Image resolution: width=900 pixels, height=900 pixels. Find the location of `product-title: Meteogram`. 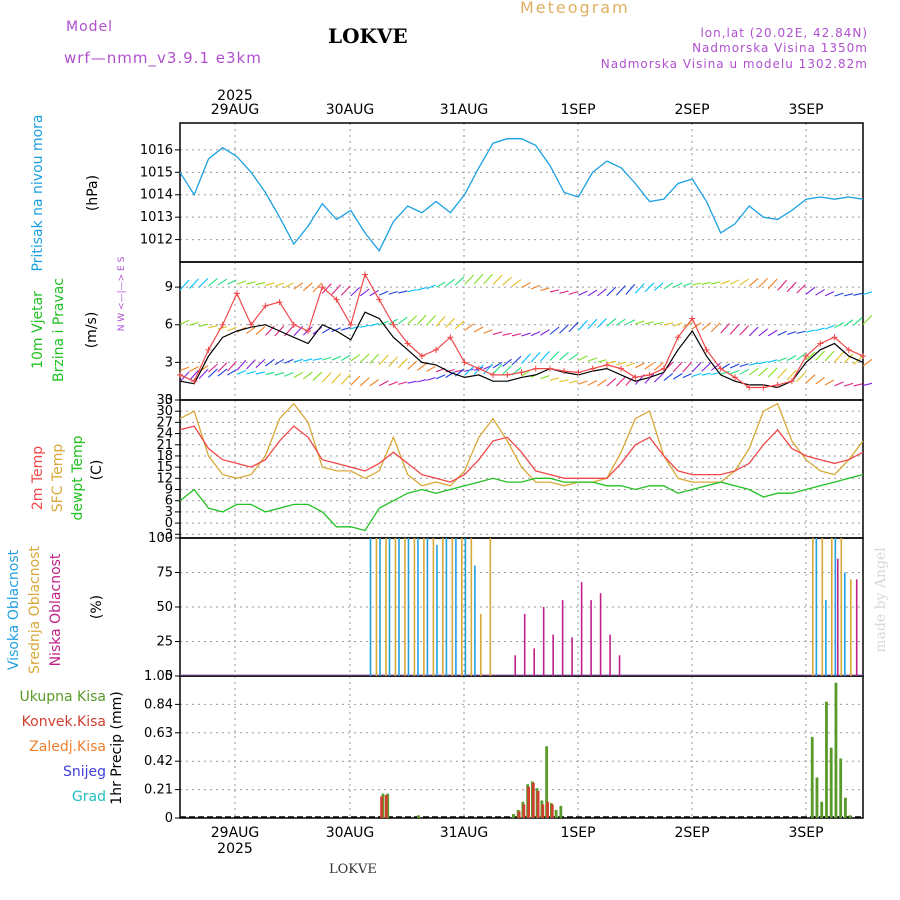

product-title: Meteogram is located at coordinates (575, 8).